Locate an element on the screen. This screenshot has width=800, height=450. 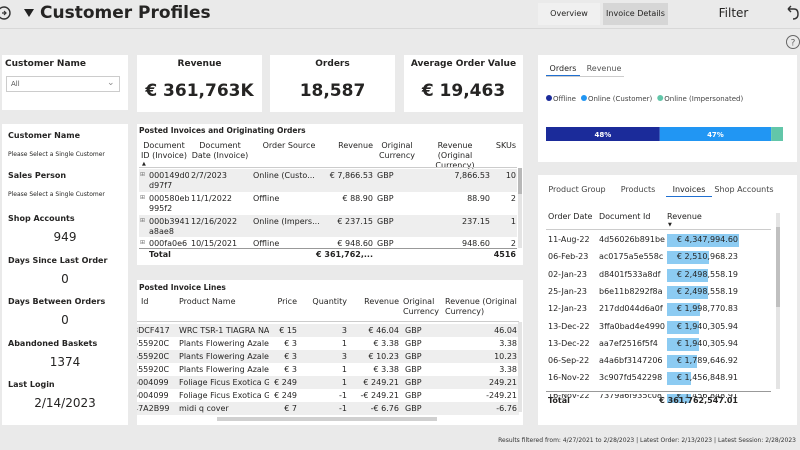
table-cell: € 2,498,558.19 is located at coordinates (707, 291).